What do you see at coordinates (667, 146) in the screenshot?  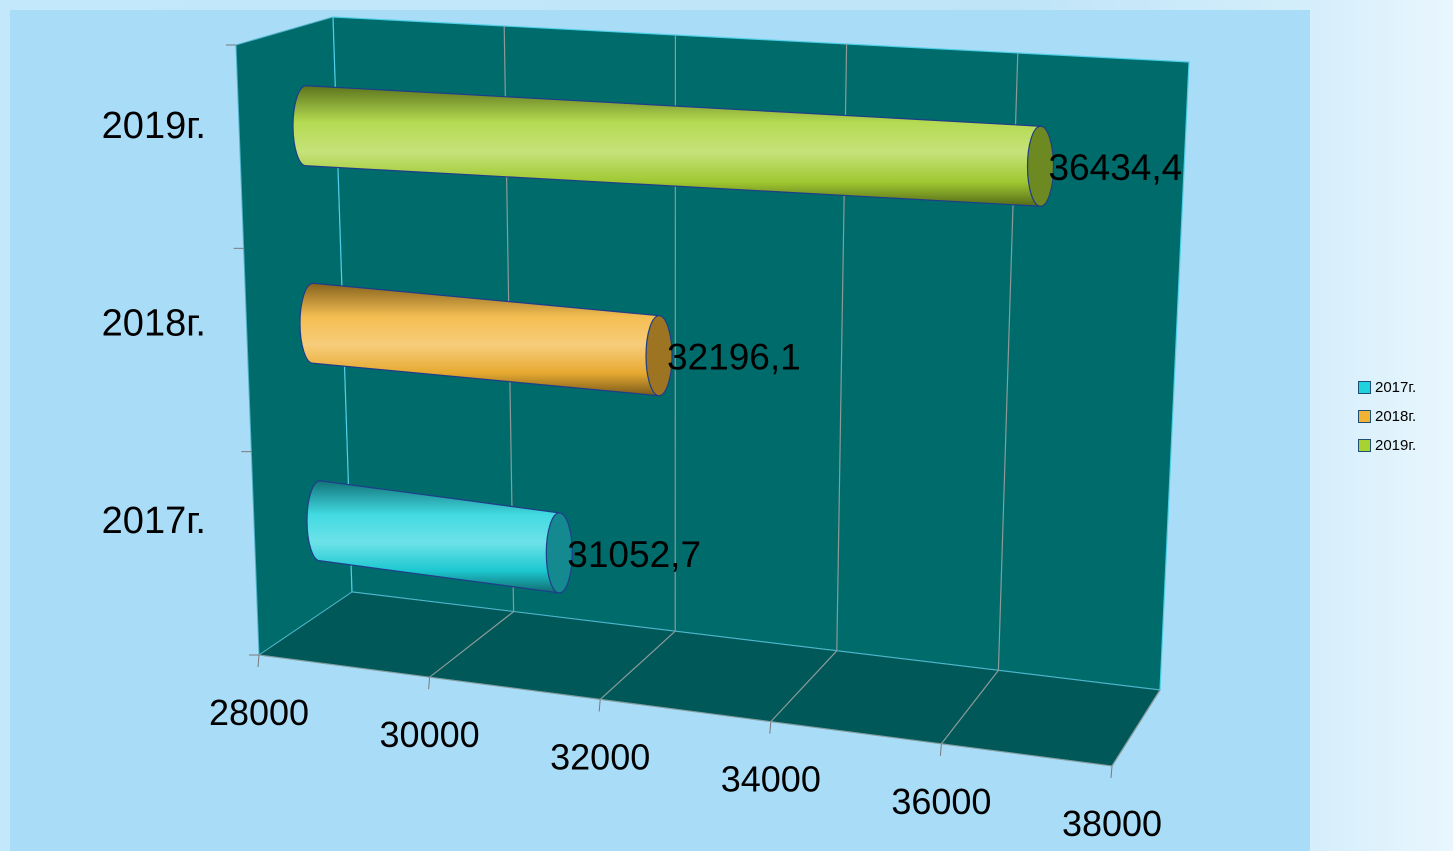 I see `bar-2019г.` at bounding box center [667, 146].